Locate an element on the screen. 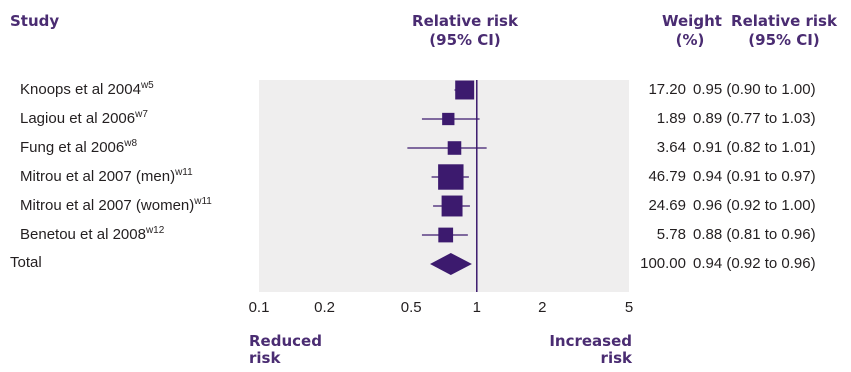 Image resolution: width=851 pixels, height=372 pixels. x-tick-label: 2 is located at coordinates (542, 307).